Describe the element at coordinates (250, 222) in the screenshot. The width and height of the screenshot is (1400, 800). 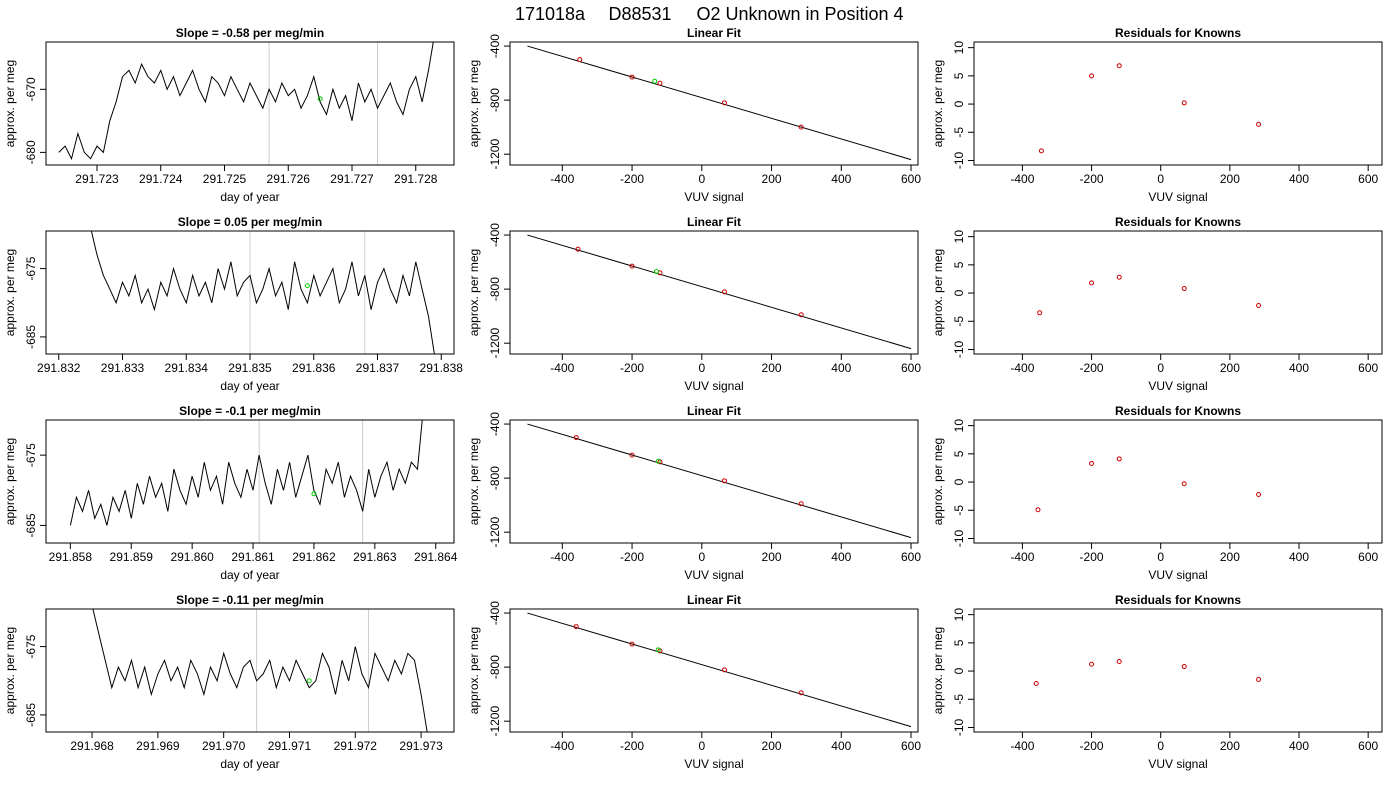
I see `chart-title: Slope = 0.05 per meg/min` at that location.